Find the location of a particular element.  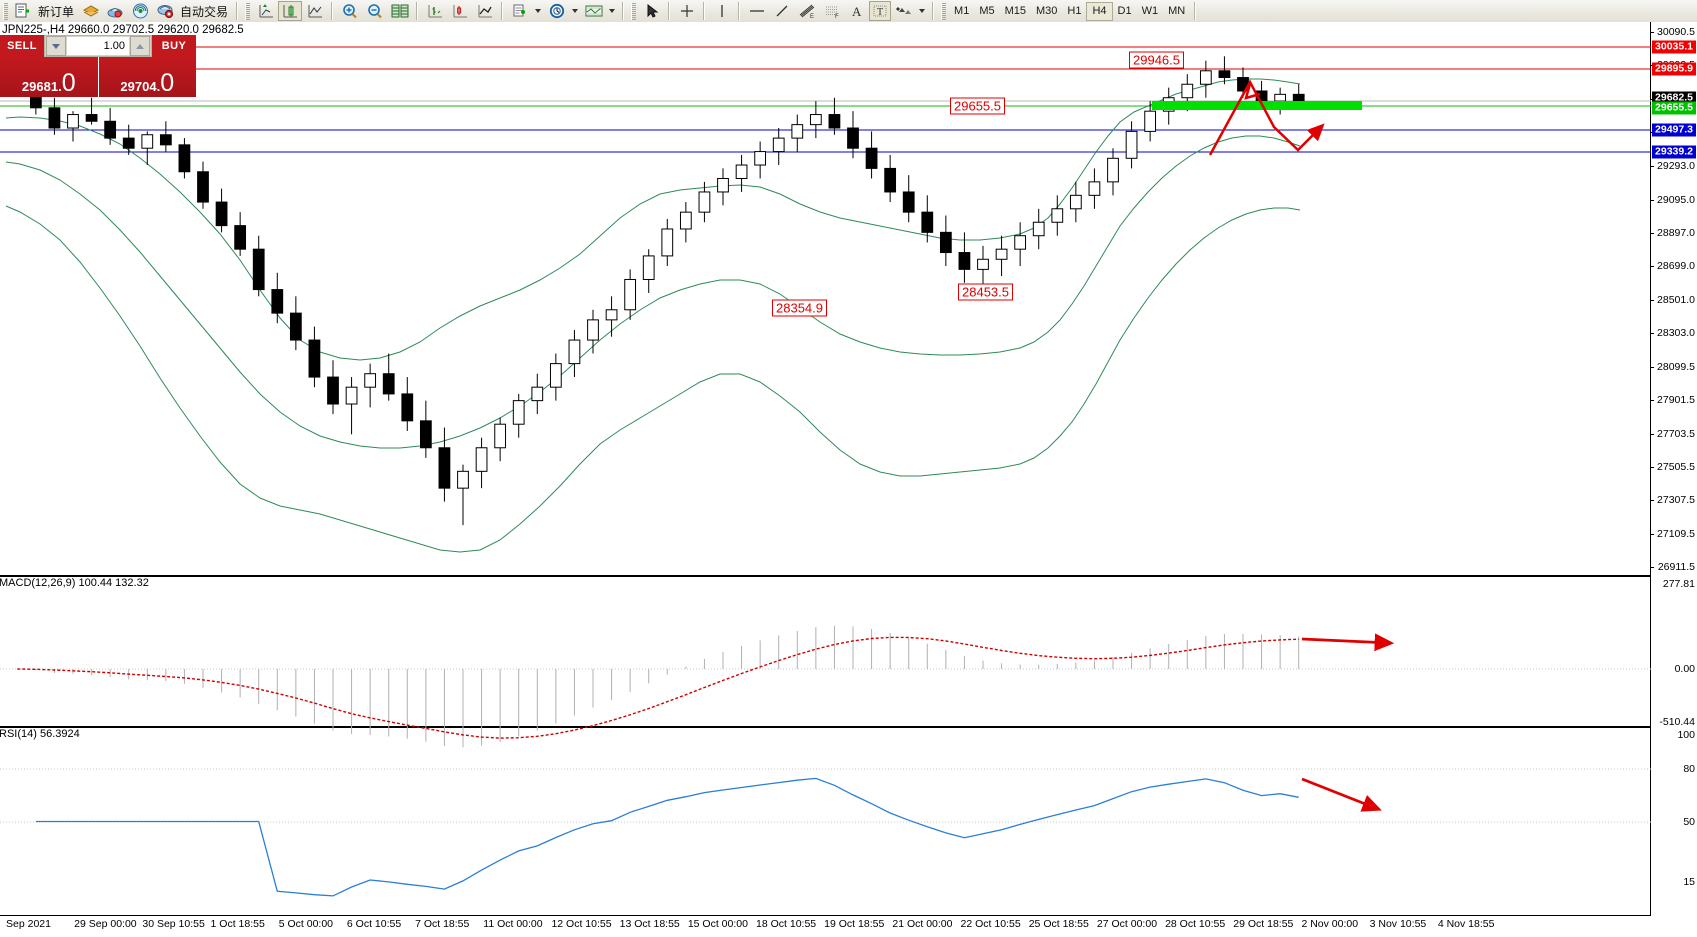

time-tick-label: 22 Oct 10:55 is located at coordinates (990, 924).